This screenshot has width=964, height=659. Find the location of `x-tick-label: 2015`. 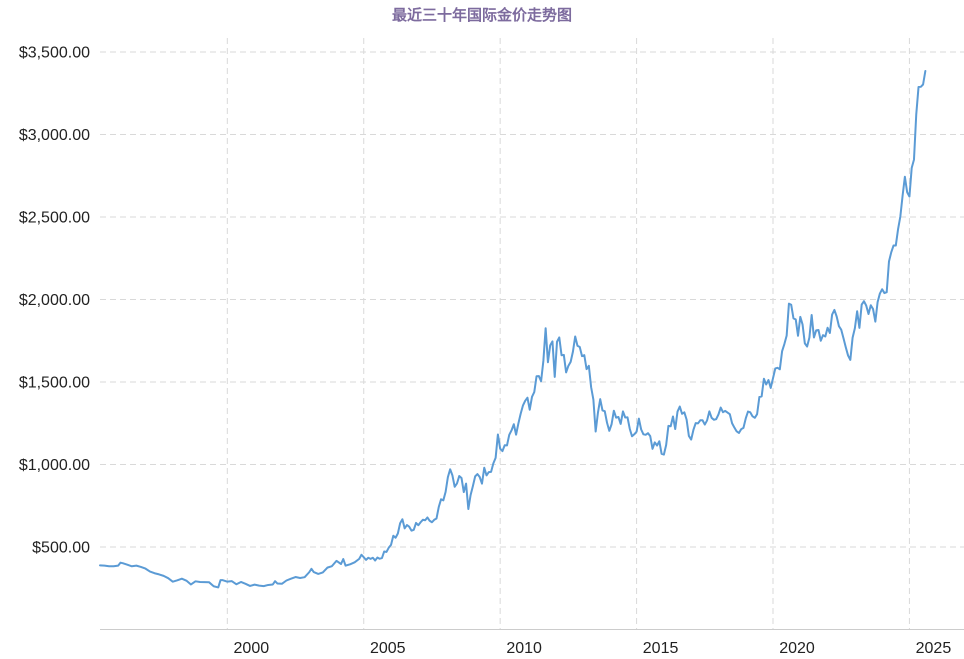

x-tick-label: 2015 is located at coordinates (661, 648).